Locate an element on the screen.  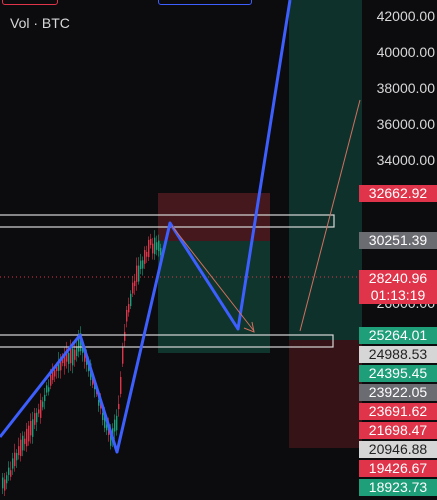
price-tag: 24395.45 is located at coordinates (398, 373).